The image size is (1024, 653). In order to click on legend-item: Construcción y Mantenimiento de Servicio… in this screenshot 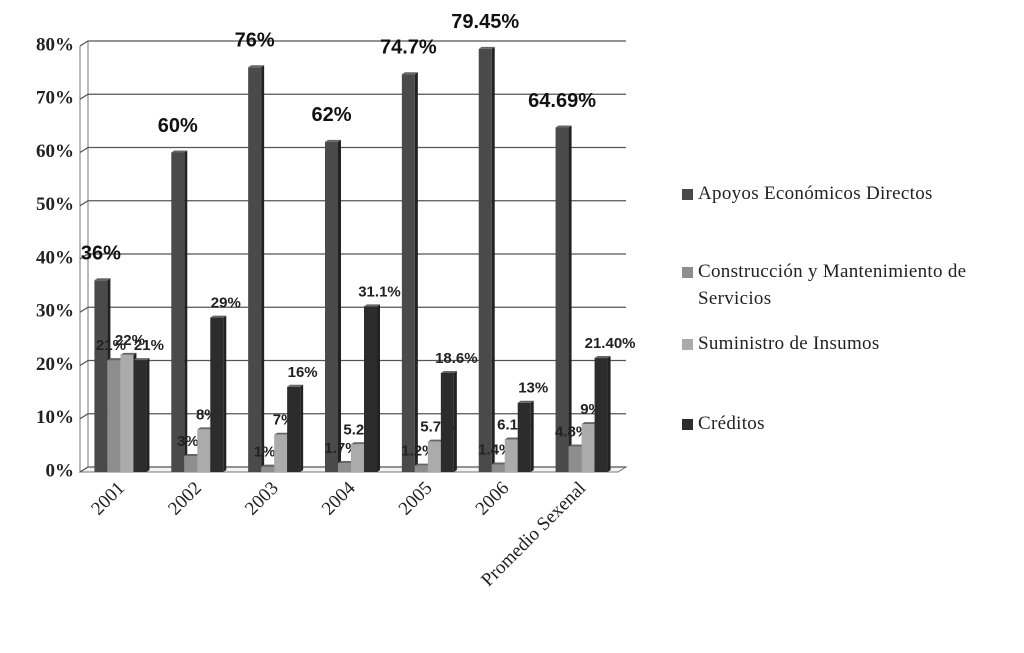, I will do `click(853, 285)`.